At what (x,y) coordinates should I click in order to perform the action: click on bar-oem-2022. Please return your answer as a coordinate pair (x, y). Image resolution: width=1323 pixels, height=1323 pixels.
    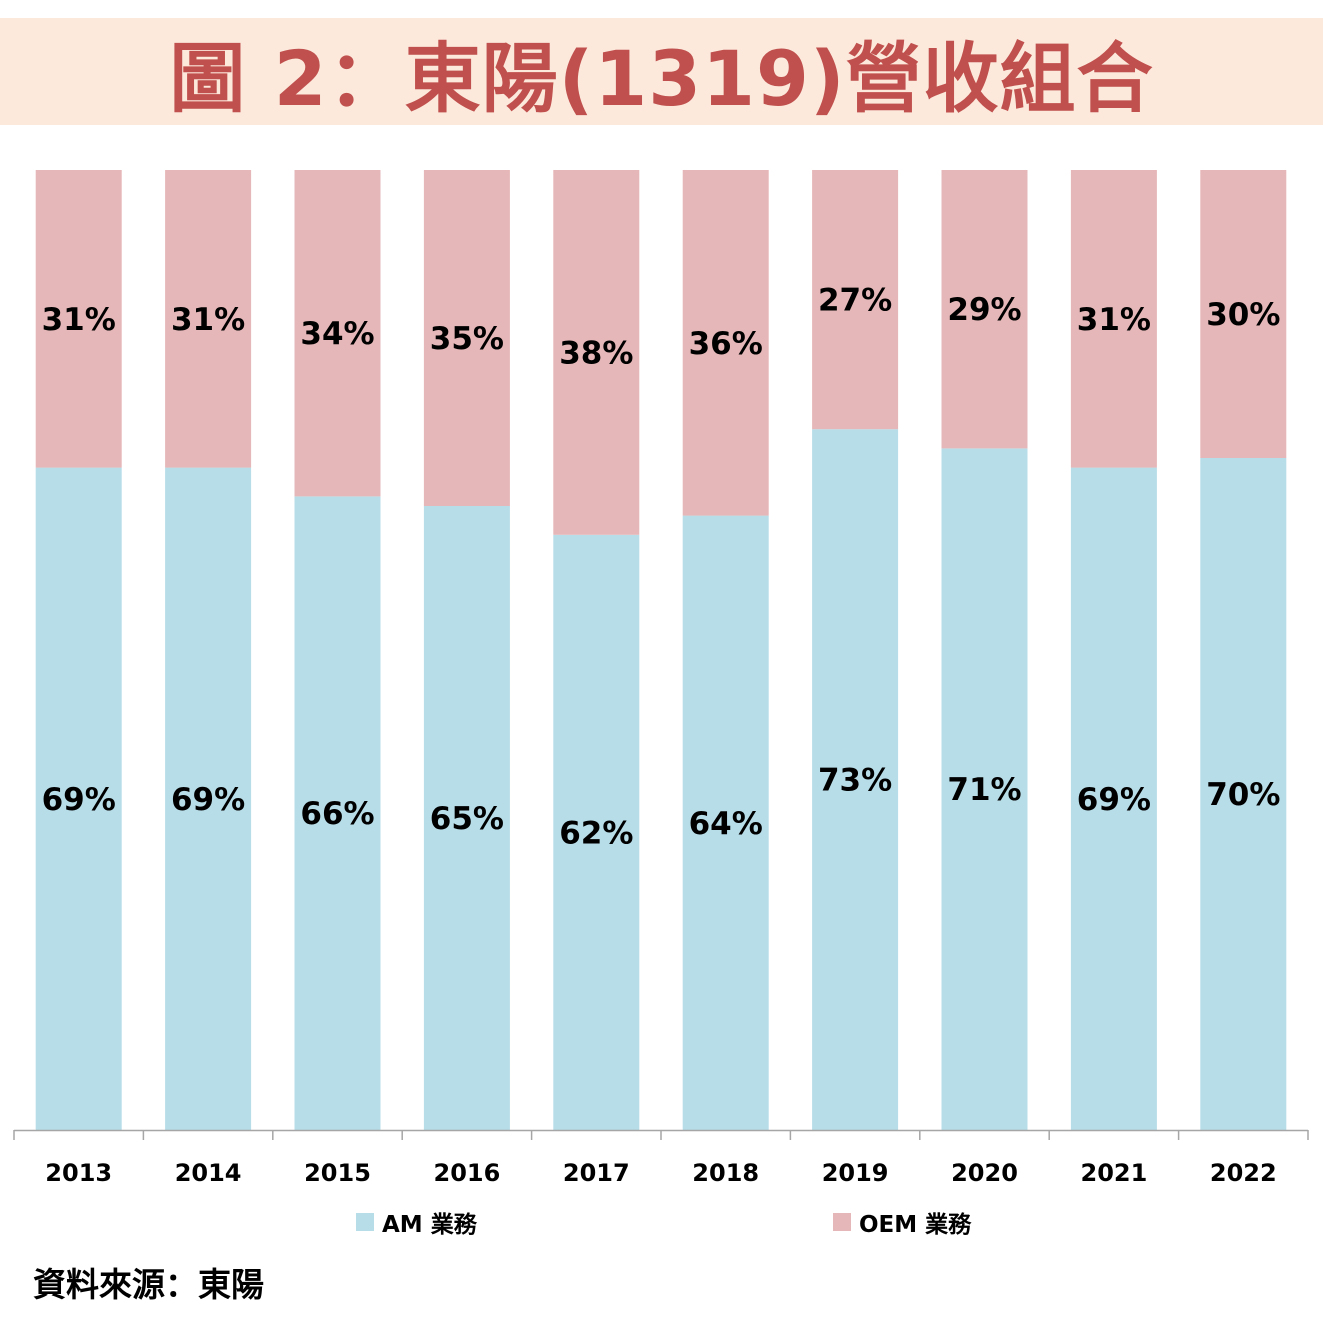
    Looking at the image, I should click on (1243, 314).